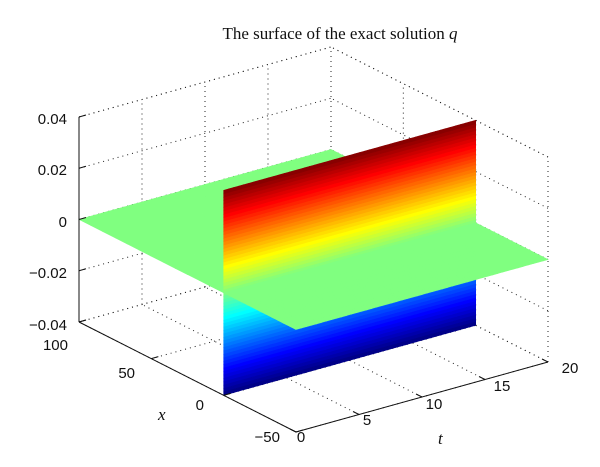 Image resolution: width=600 pixels, height=467 pixels. Describe the element at coordinates (161, 414) in the screenshot. I see `x-axis-label: x` at that location.